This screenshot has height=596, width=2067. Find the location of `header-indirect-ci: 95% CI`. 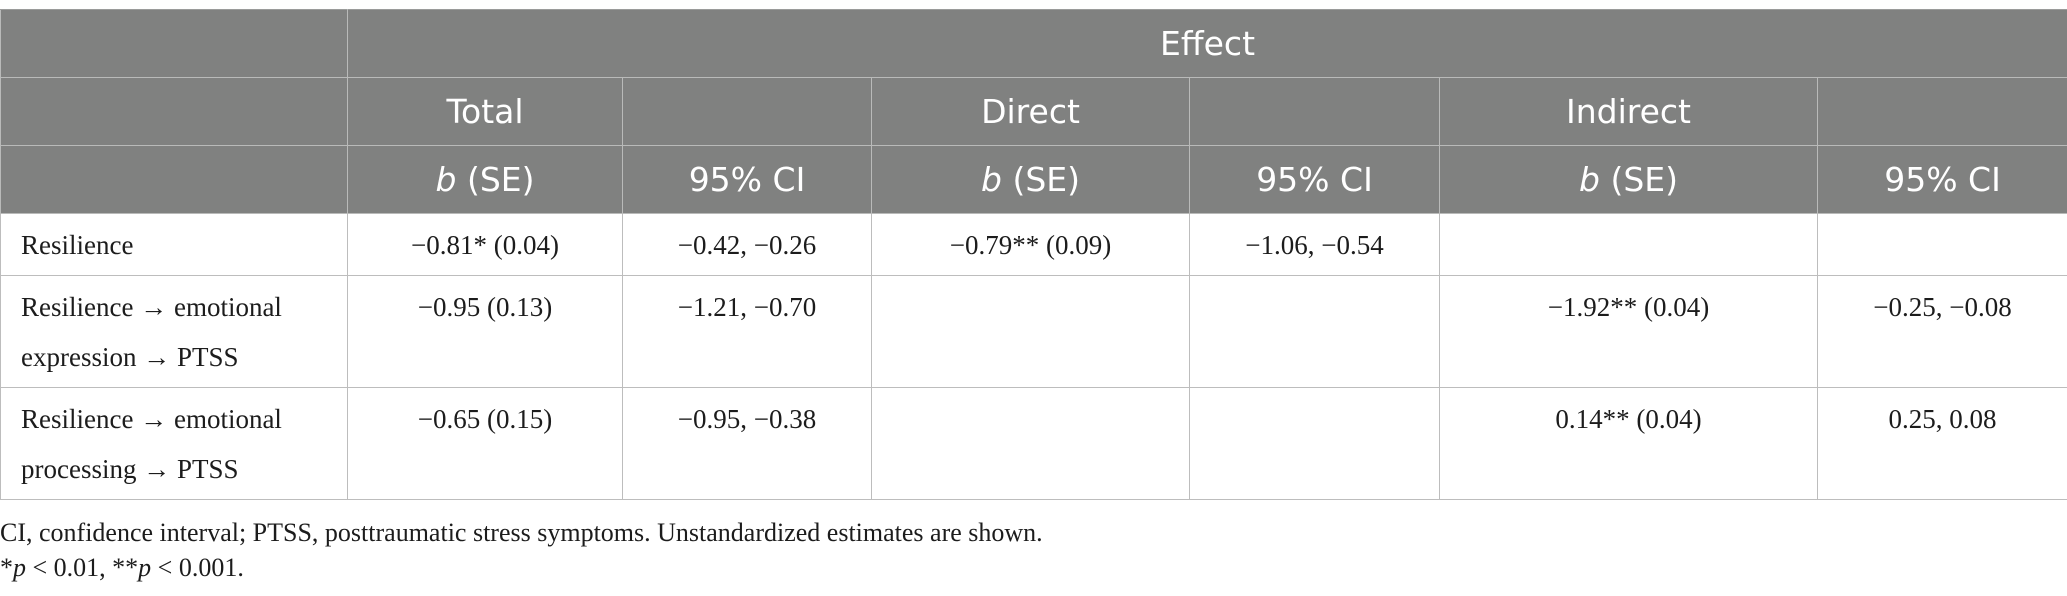

header-indirect-ci: 95% CI is located at coordinates (1941, 179).